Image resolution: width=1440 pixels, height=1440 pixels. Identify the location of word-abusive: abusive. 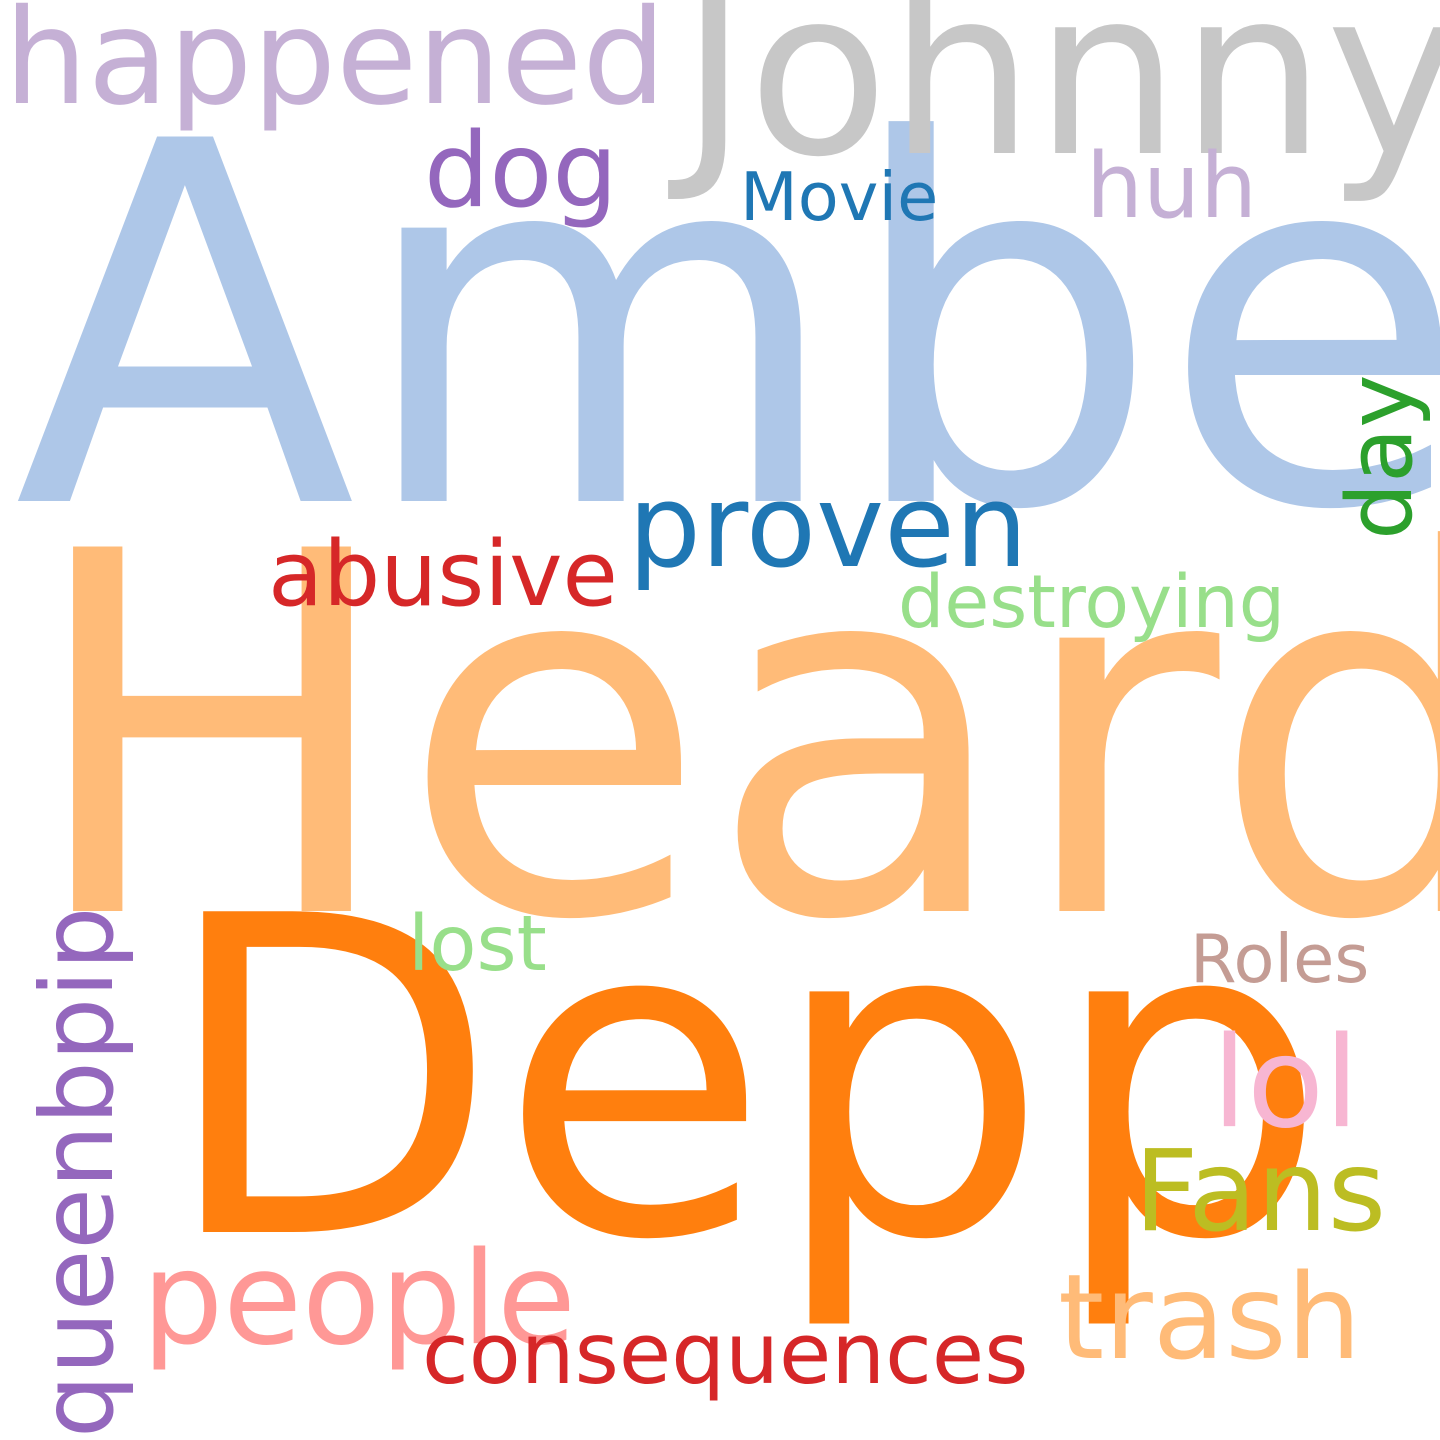
(443, 574).